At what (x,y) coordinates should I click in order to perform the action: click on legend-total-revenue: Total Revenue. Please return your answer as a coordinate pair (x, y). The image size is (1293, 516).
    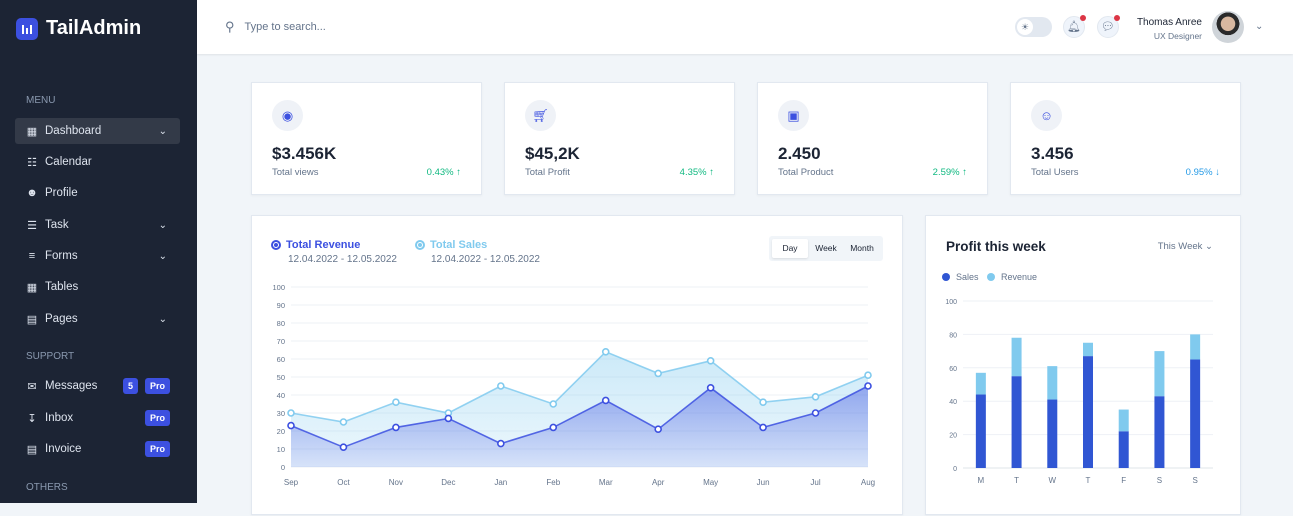
    Looking at the image, I should click on (315, 245).